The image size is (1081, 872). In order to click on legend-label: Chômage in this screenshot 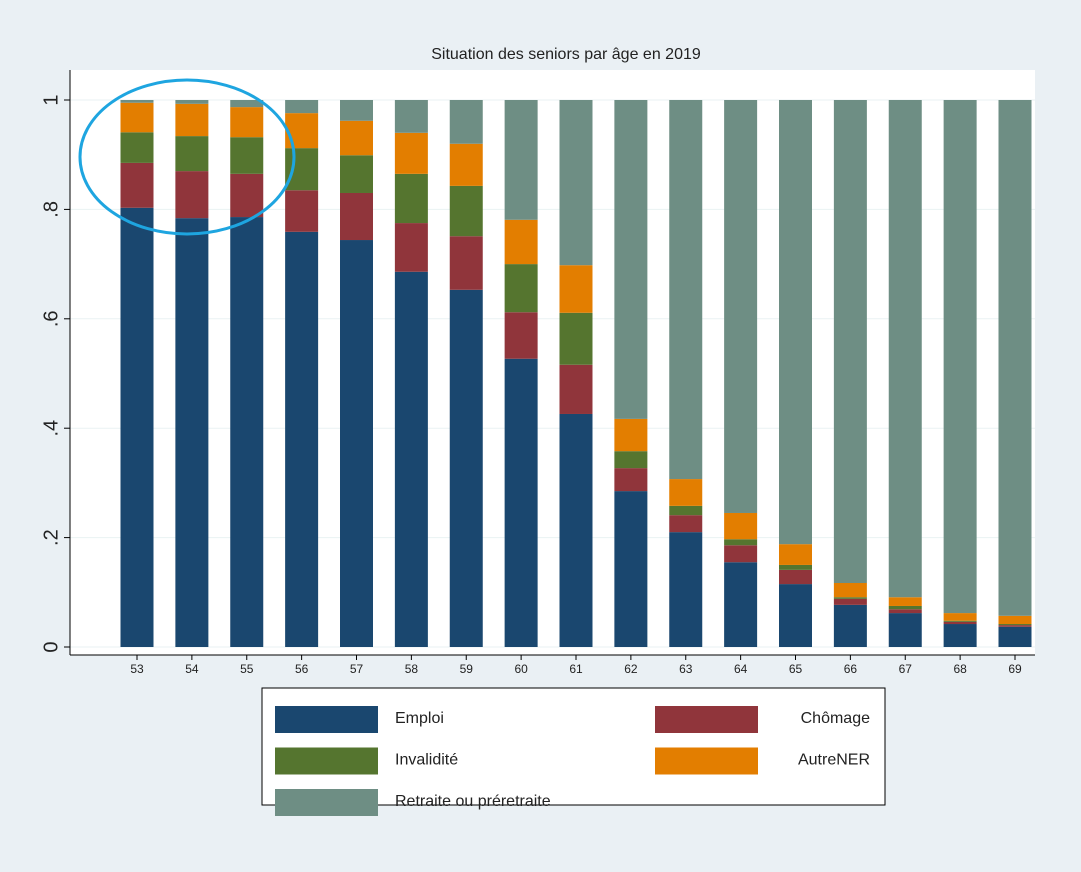, I will do `click(835, 718)`.